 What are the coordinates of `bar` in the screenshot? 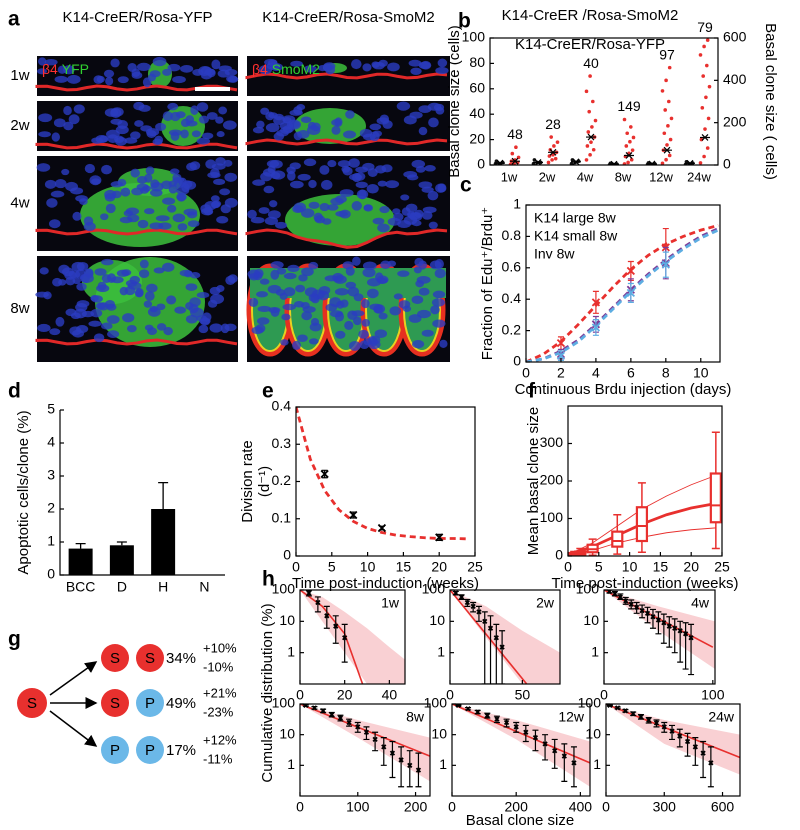 It's located at (163, 542).